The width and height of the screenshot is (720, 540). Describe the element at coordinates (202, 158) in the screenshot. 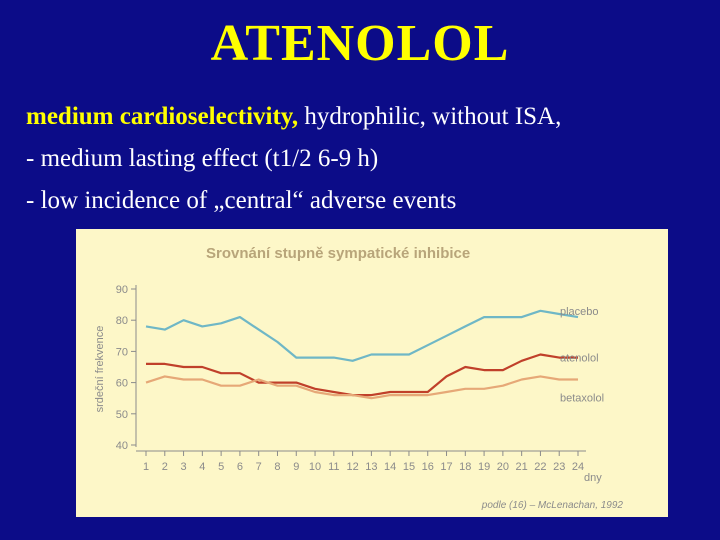

I see `bullet-line-2: - medium lasting effect (t1/2 6-9 h)` at that location.